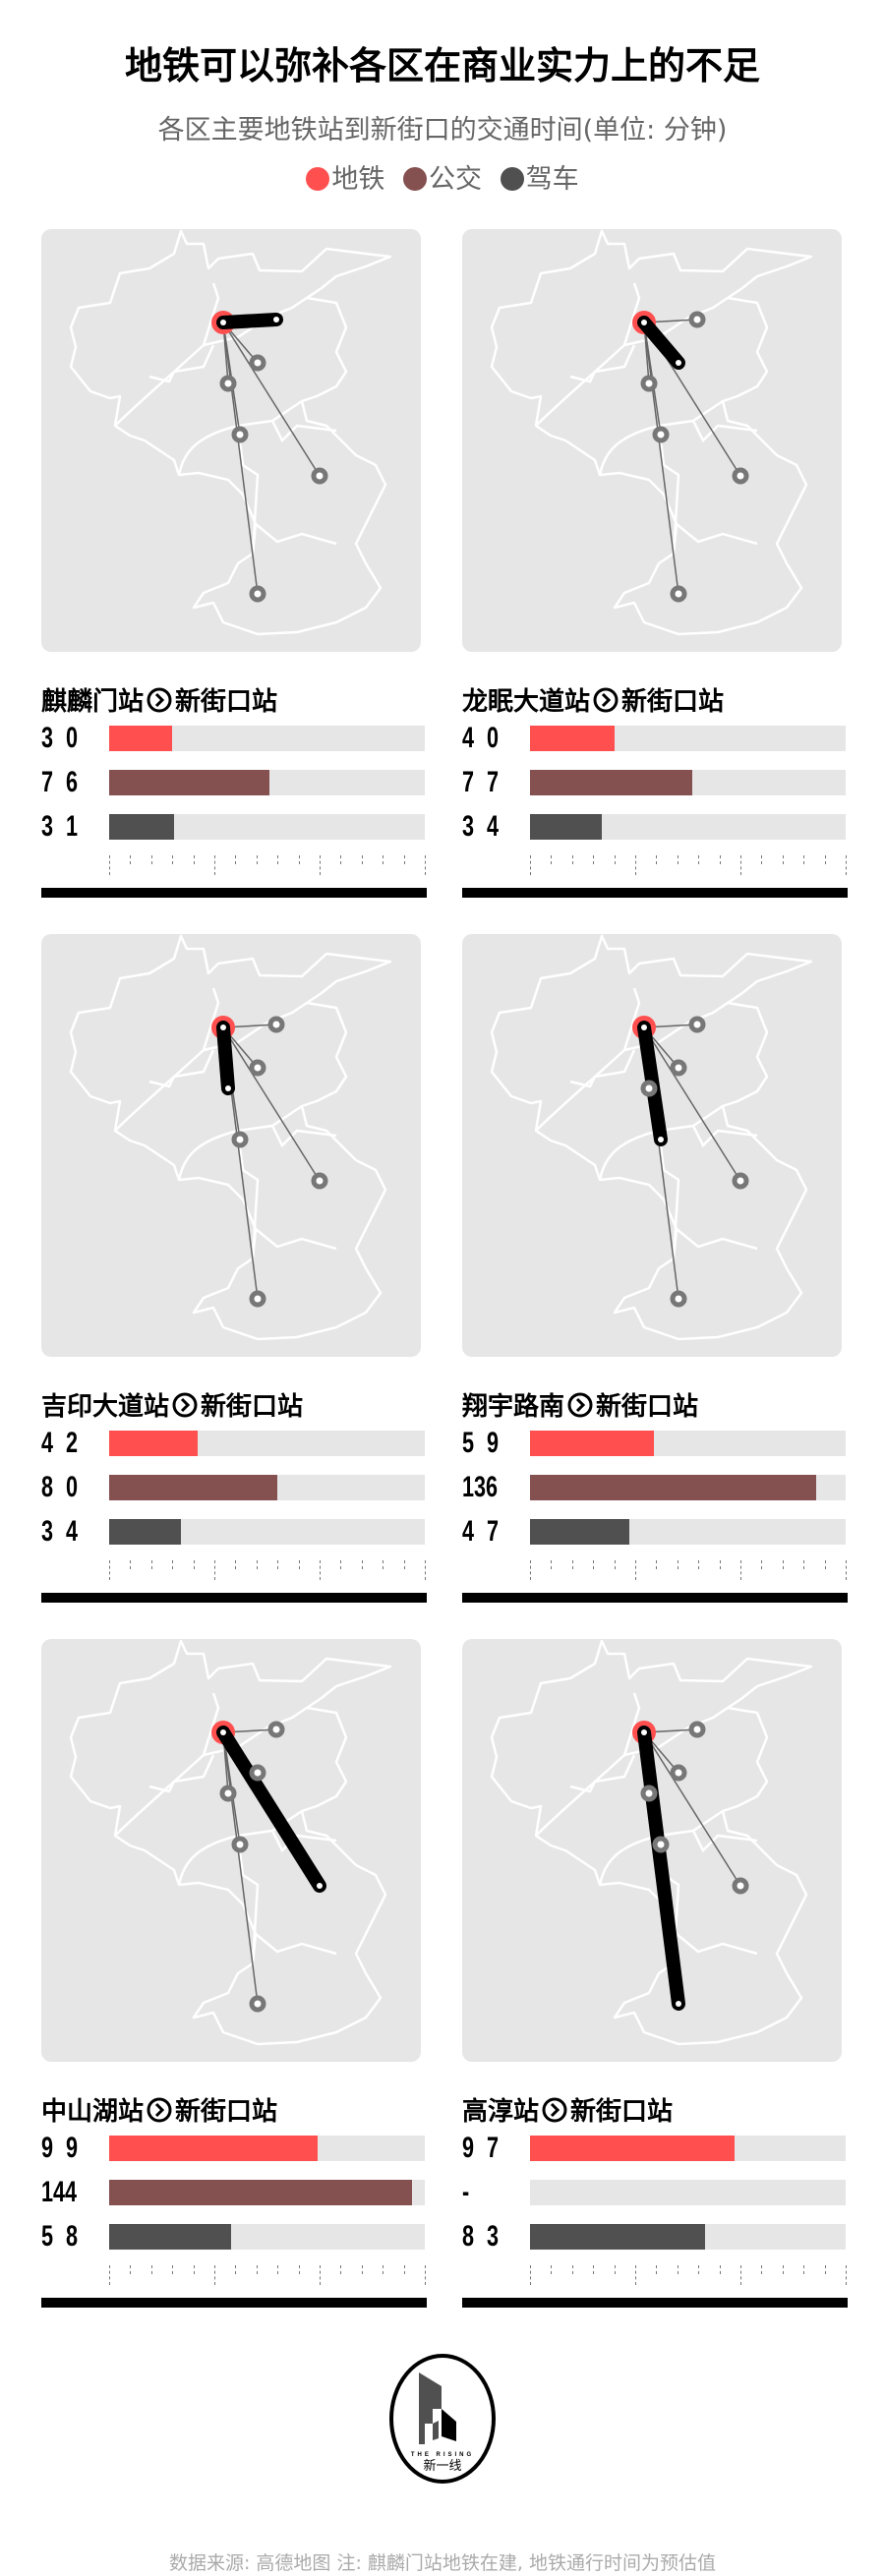  I want to click on value-label: 97, so click(486, 2148).